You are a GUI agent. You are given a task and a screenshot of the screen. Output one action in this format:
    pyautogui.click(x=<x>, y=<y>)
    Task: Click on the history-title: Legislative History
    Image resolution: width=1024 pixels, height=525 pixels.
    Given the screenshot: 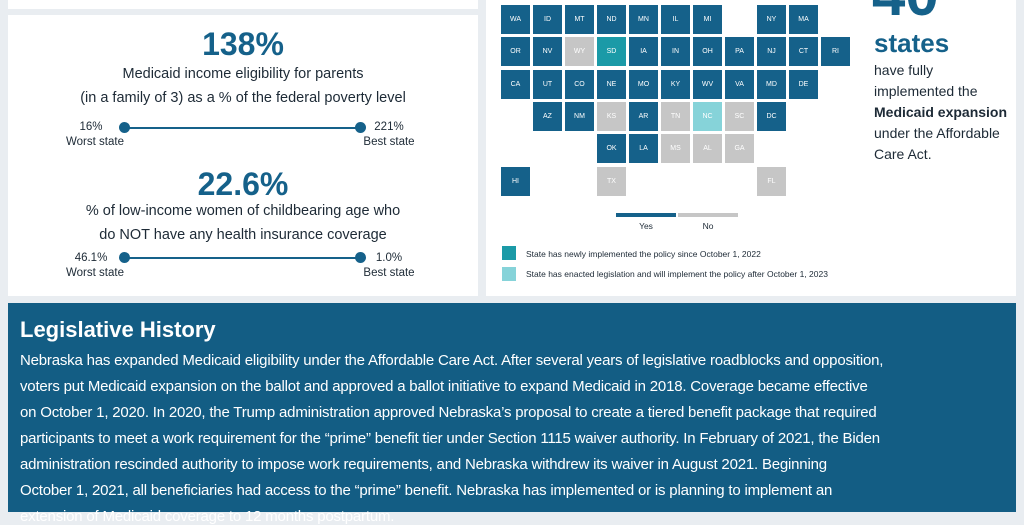 What is the action you would take?
    pyautogui.click(x=118, y=329)
    